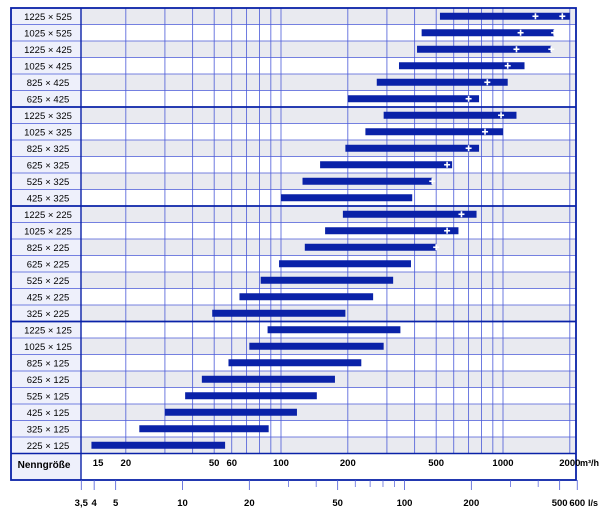  Describe the element at coordinates (48, 396) in the screenshot. I see `row-label: 525 × 125` at that location.